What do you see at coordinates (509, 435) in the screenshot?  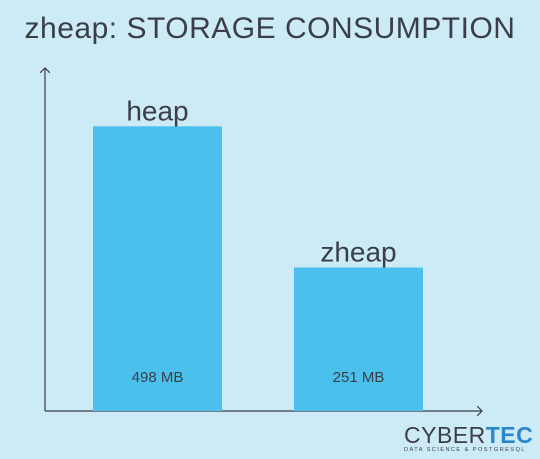 I see `logo-word-accent: TEC` at bounding box center [509, 435].